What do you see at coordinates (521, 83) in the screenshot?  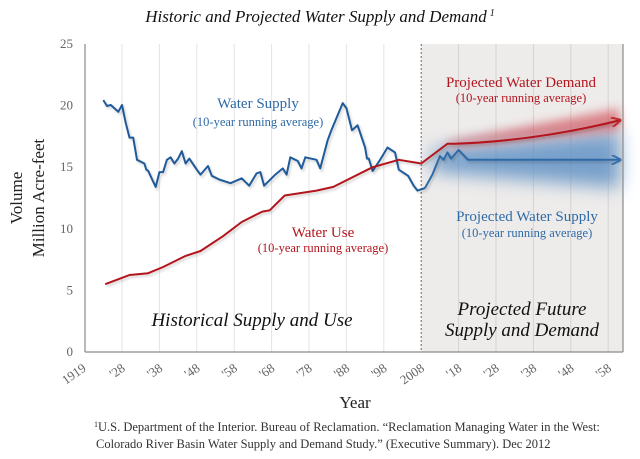 I see `label-projected-demand: Projected Water Demand` at bounding box center [521, 83].